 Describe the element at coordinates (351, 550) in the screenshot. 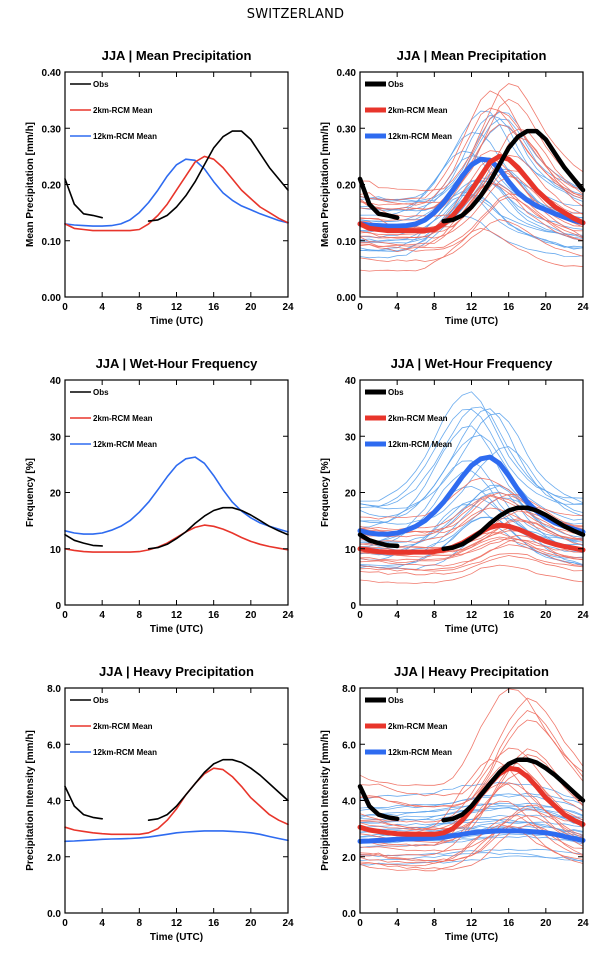

I see `y-tick-label: 10` at that location.